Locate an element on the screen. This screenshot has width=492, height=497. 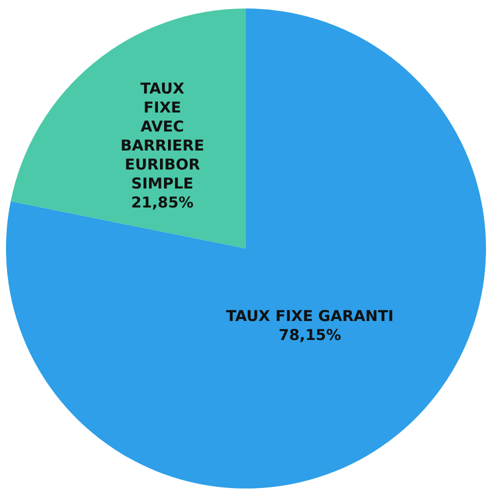
data-label: 21,85% is located at coordinates (162, 202).